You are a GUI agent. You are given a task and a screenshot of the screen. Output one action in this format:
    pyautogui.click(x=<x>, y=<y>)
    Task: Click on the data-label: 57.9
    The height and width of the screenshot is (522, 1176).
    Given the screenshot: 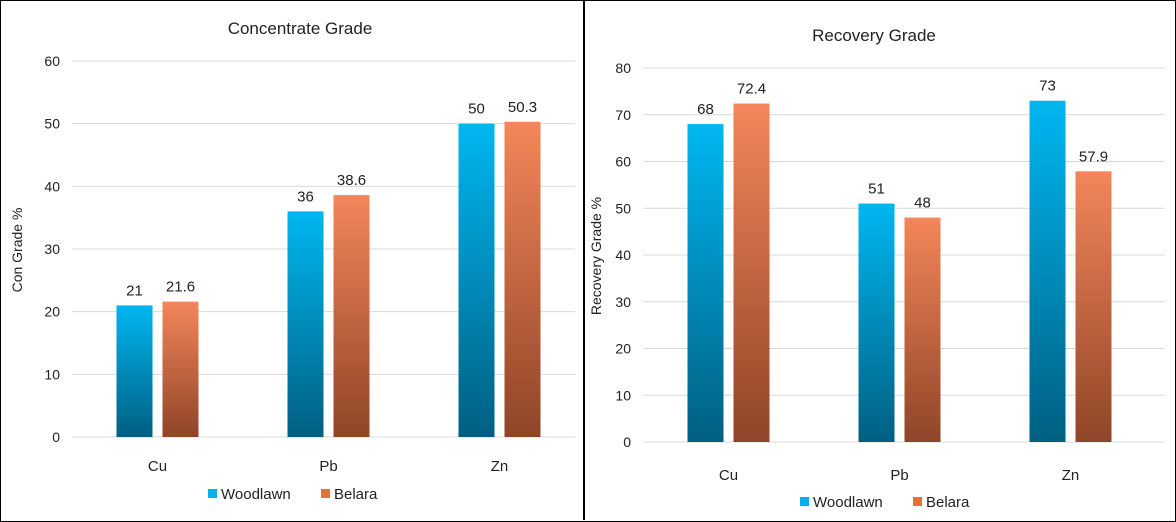 What is the action you would take?
    pyautogui.click(x=1093, y=156)
    